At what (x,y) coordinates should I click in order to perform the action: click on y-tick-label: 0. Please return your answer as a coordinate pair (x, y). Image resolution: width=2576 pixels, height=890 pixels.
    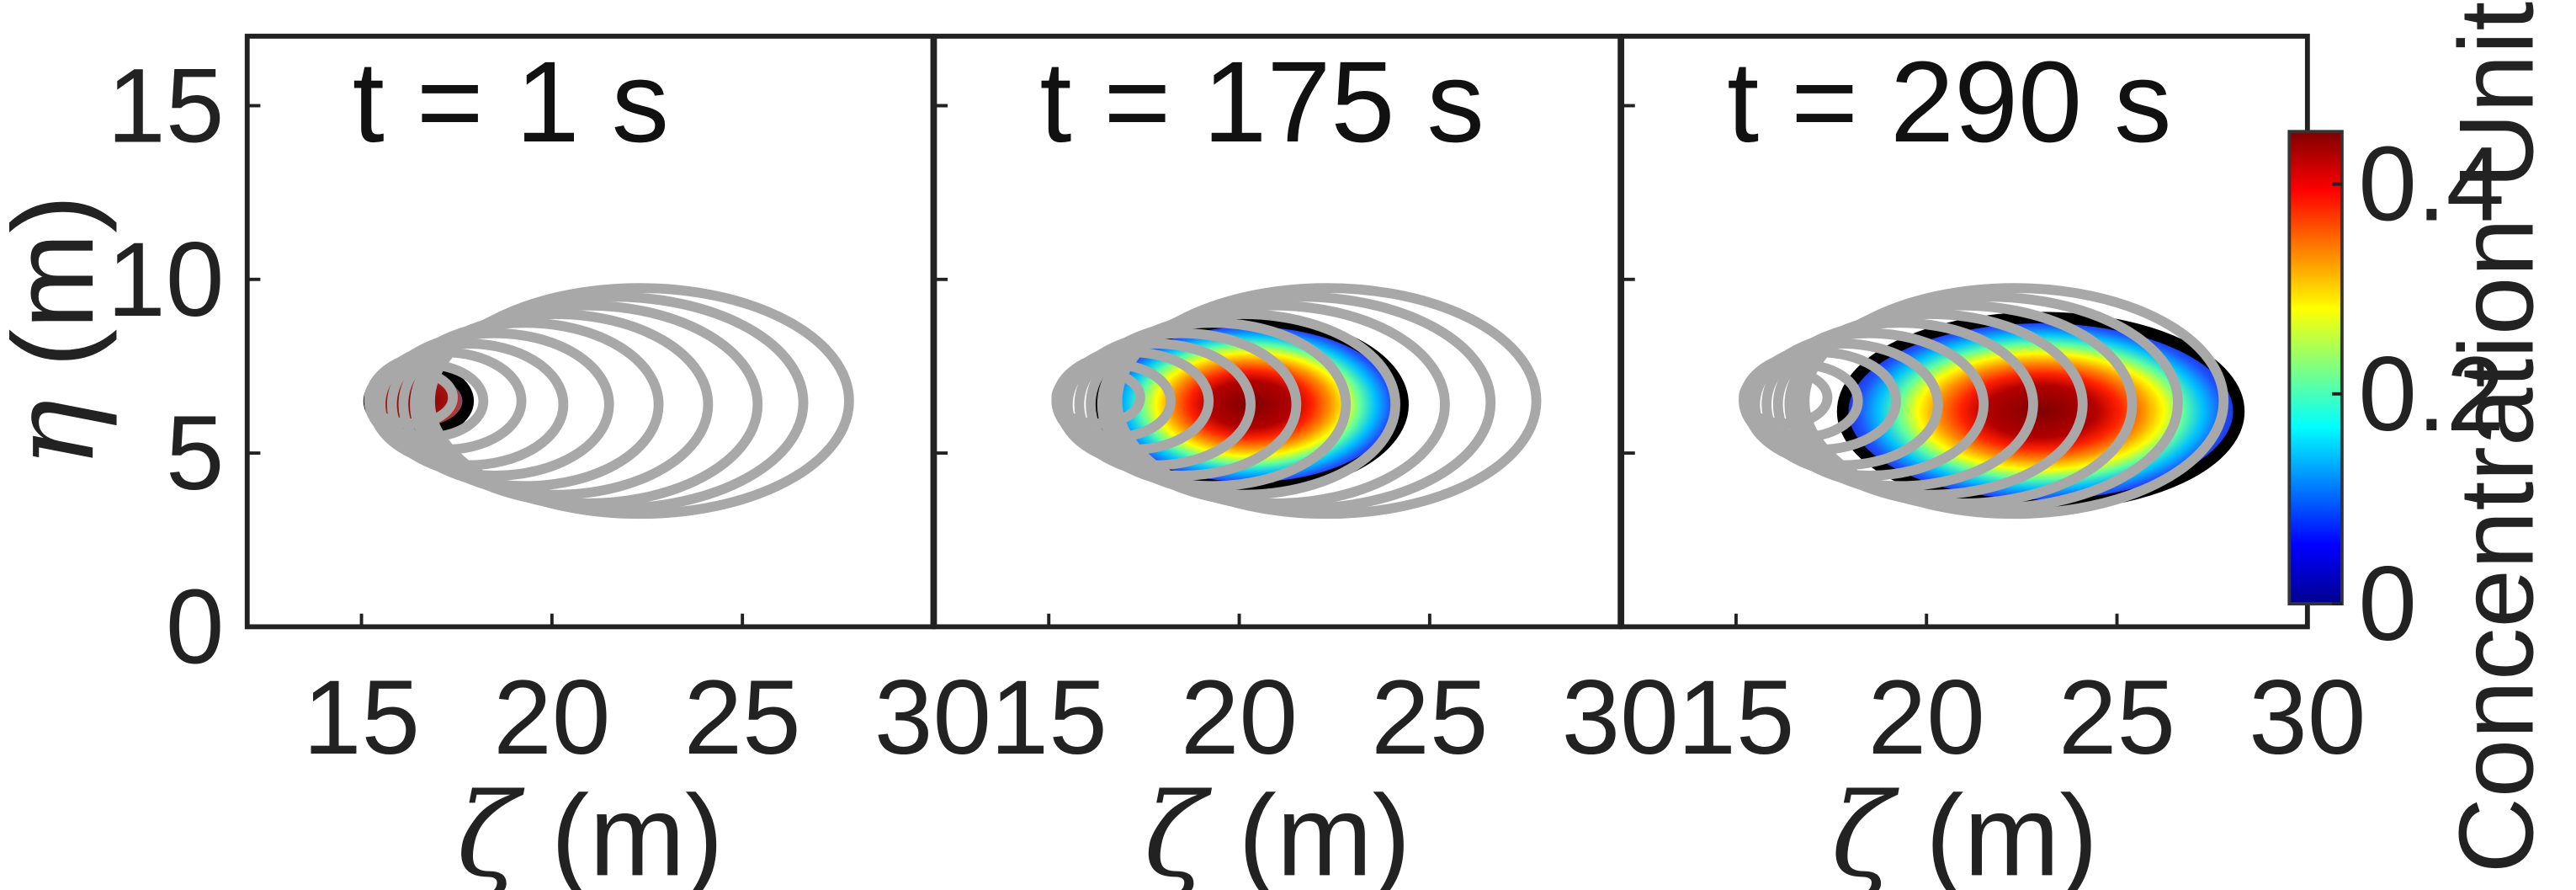
    Looking at the image, I should click on (196, 626).